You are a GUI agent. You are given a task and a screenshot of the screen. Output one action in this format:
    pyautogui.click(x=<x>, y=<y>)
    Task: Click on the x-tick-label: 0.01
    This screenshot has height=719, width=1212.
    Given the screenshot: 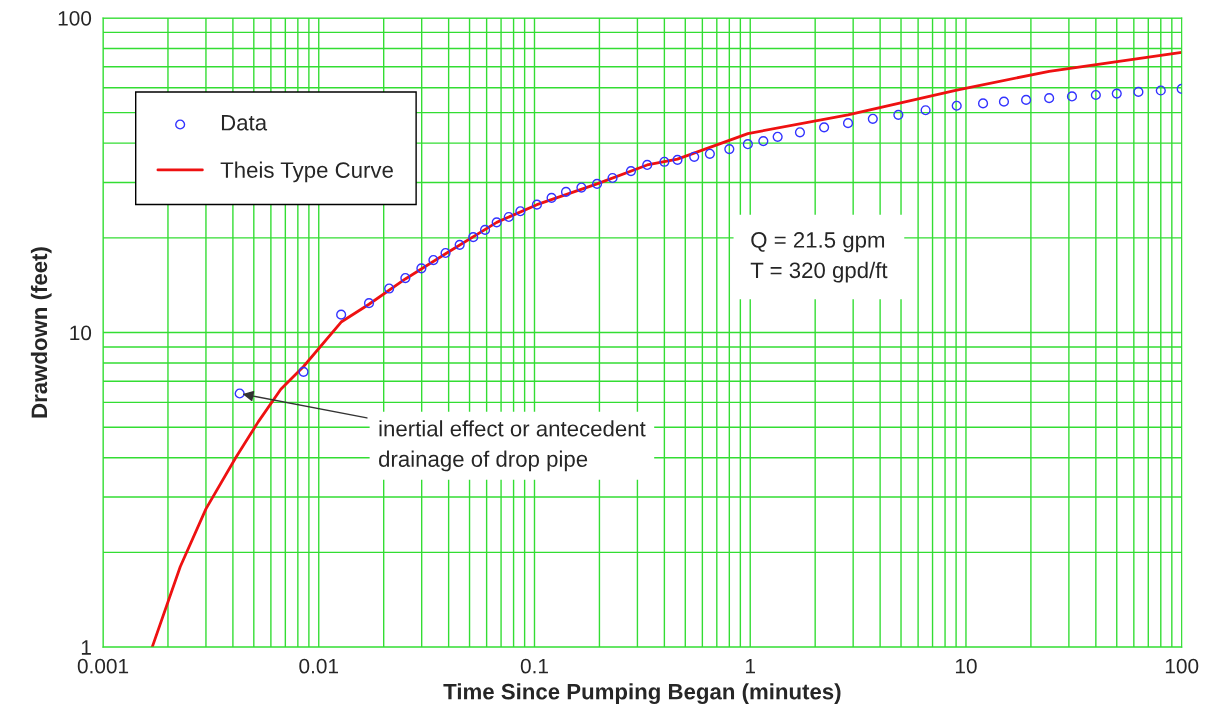 What is the action you would take?
    pyautogui.click(x=319, y=666)
    